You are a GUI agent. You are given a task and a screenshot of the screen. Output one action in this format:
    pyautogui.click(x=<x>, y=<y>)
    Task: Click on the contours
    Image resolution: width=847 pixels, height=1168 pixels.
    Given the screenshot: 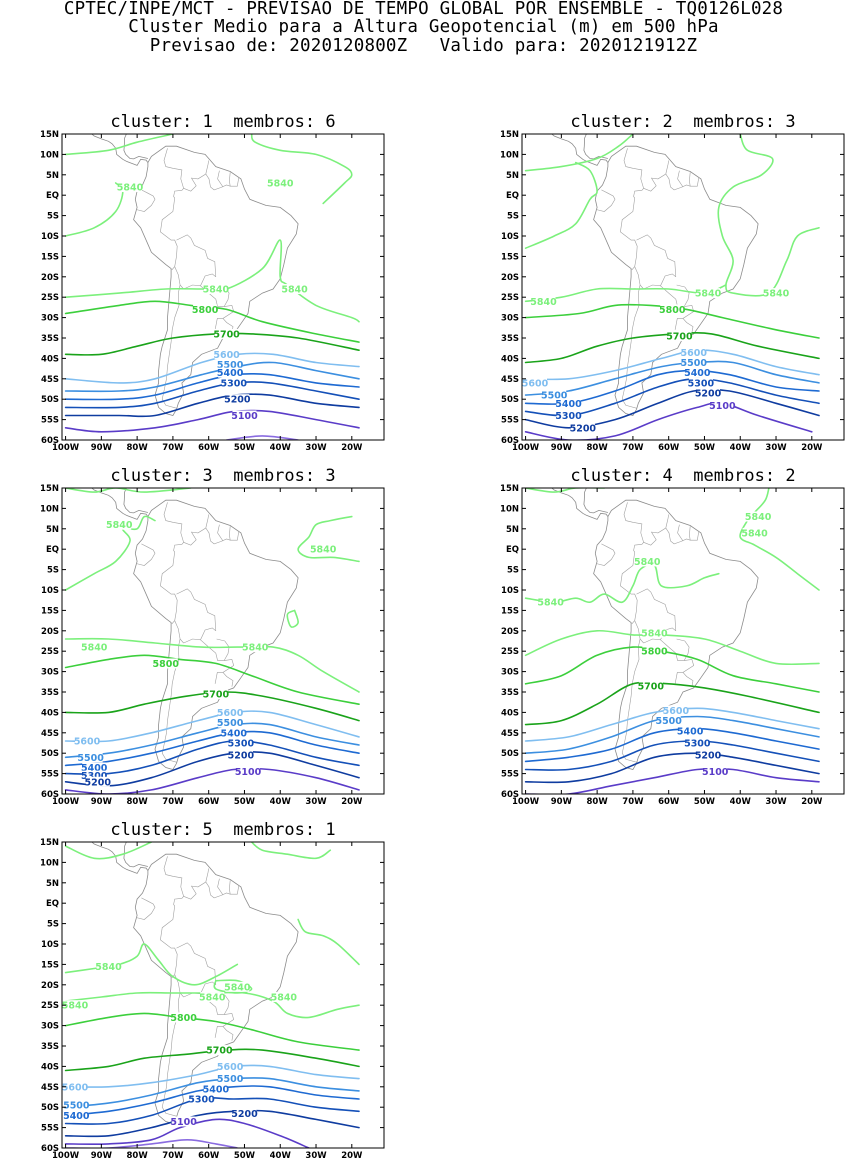 What is the action you would take?
    pyautogui.click(x=672, y=641)
    